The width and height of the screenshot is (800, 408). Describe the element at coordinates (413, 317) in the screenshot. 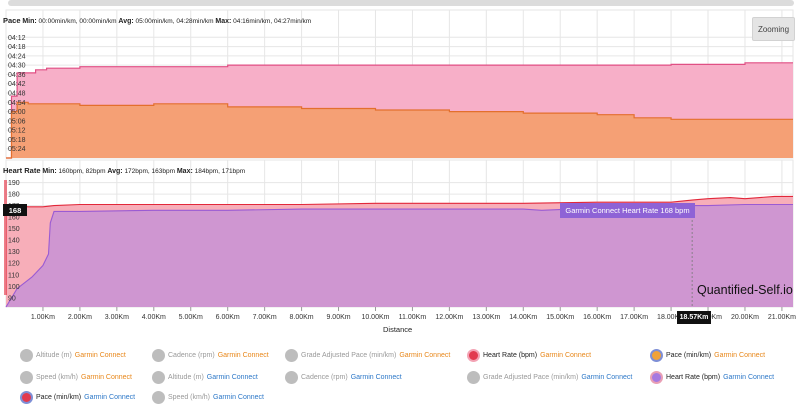

I see `x-tick-label: 11.00Km` at that location.